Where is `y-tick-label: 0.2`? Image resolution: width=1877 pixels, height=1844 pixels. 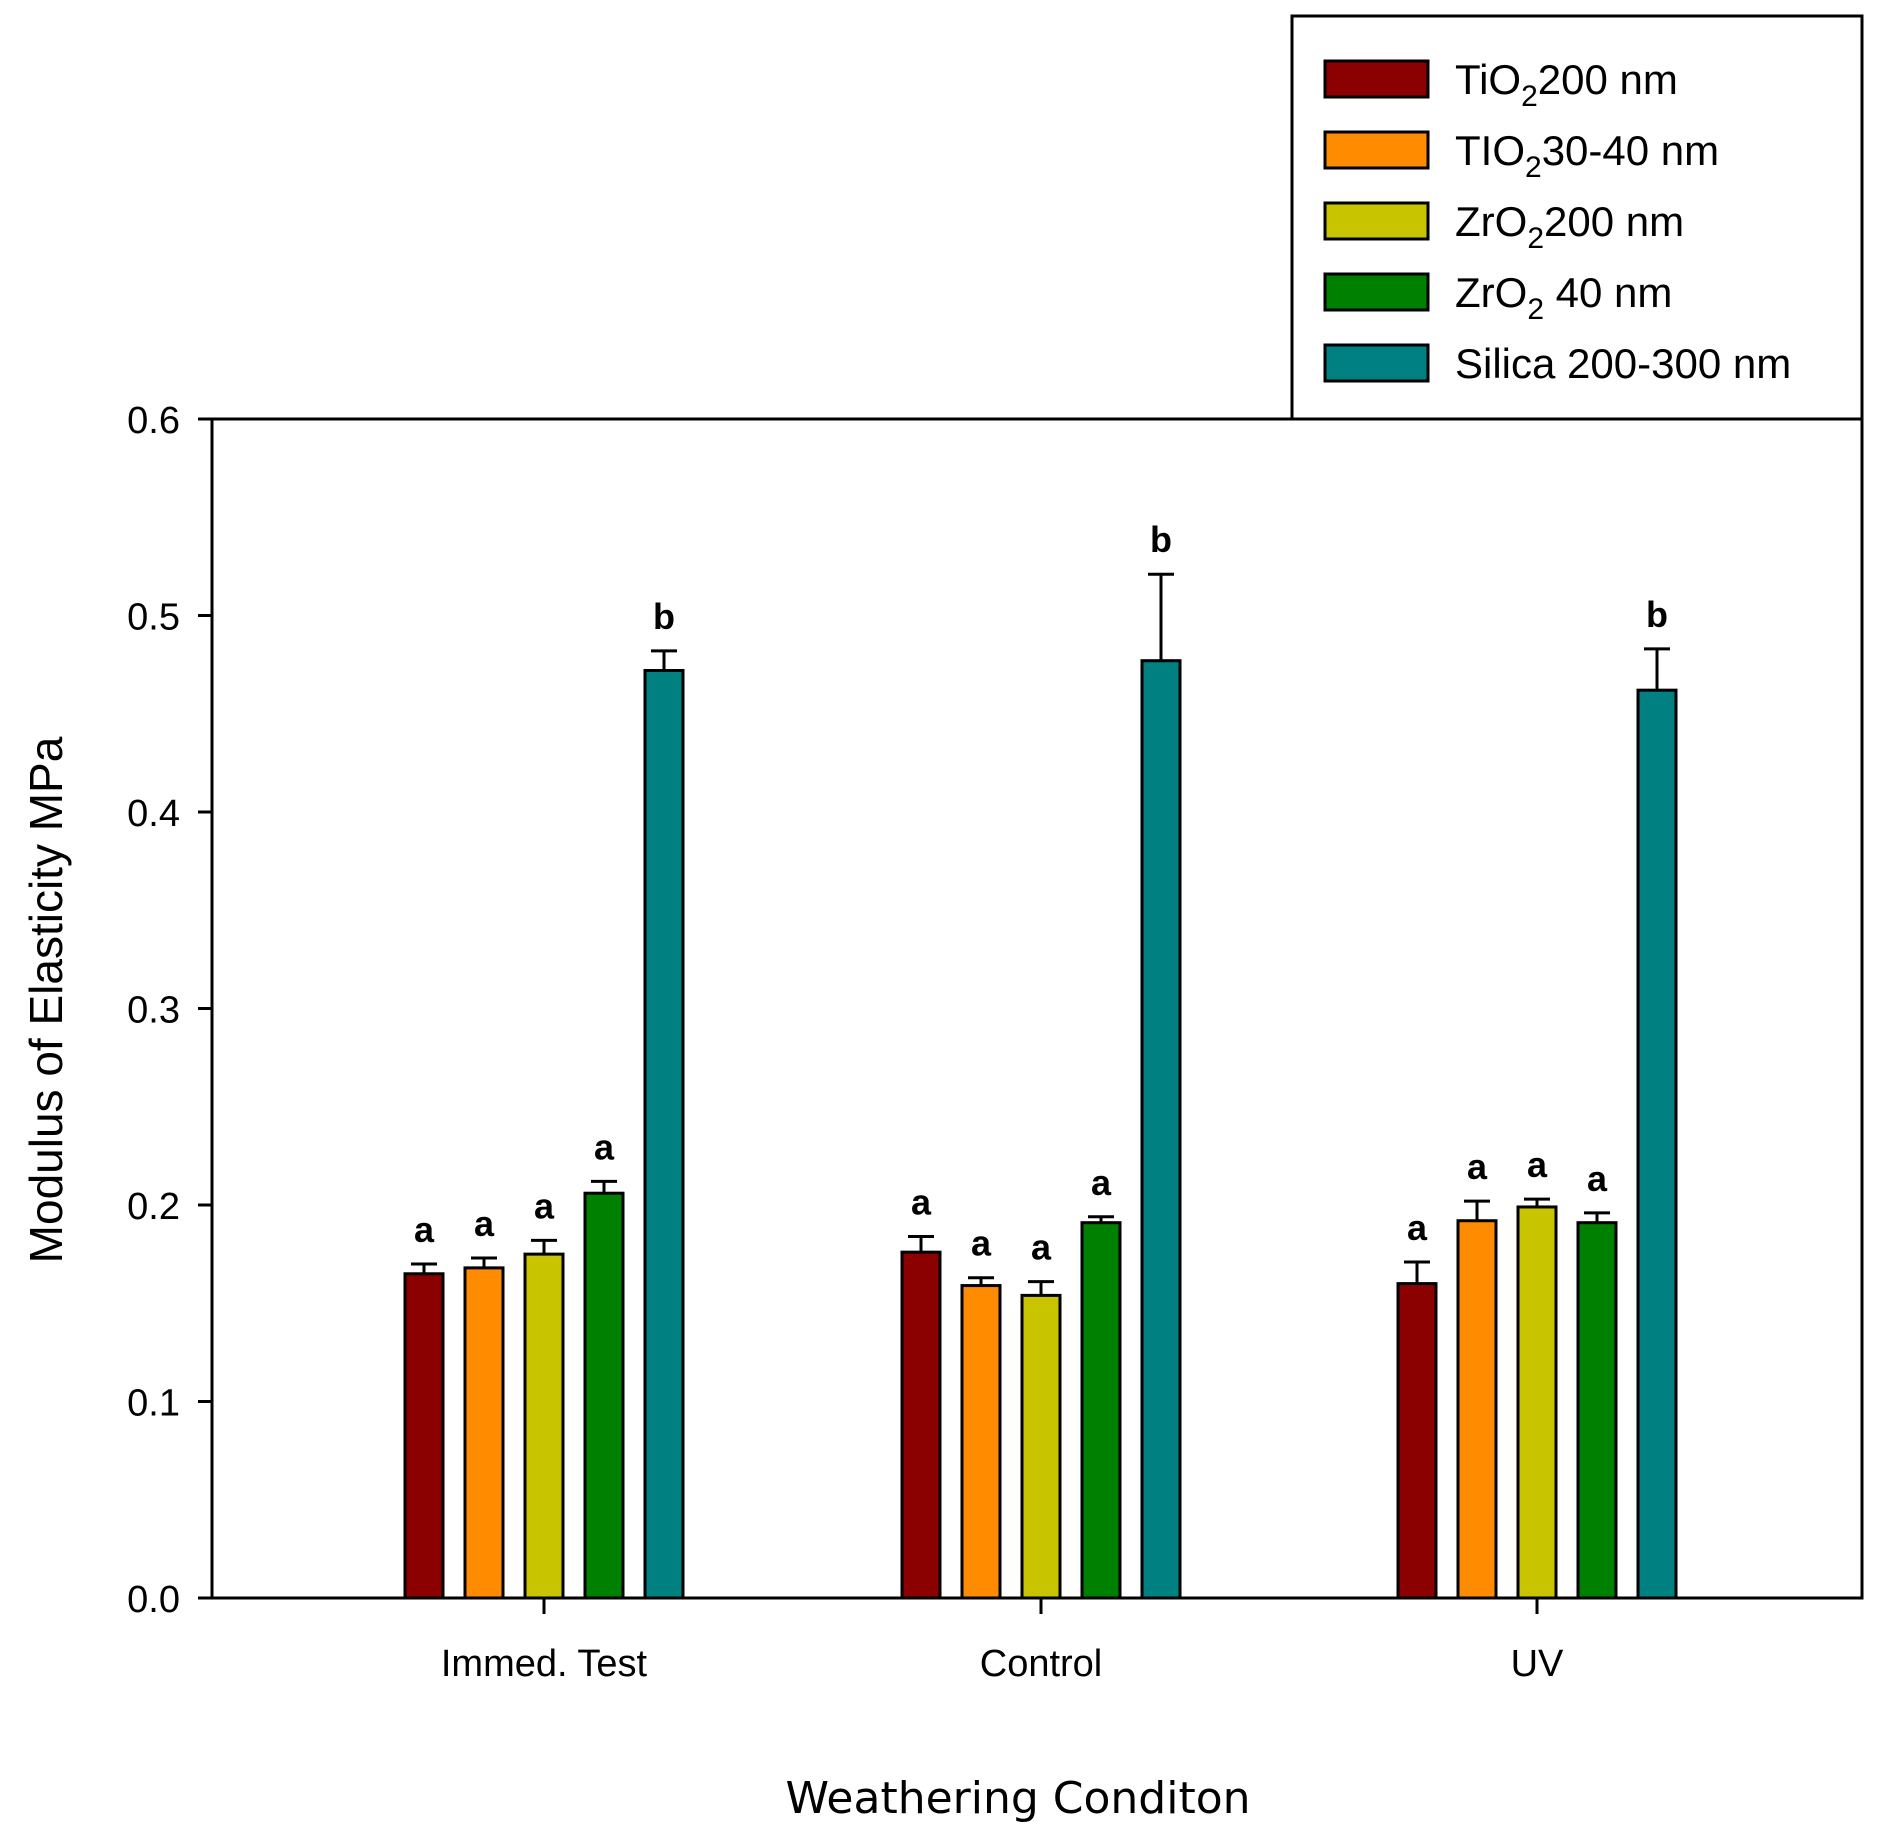 y-tick-label: 0.2 is located at coordinates (153, 1207).